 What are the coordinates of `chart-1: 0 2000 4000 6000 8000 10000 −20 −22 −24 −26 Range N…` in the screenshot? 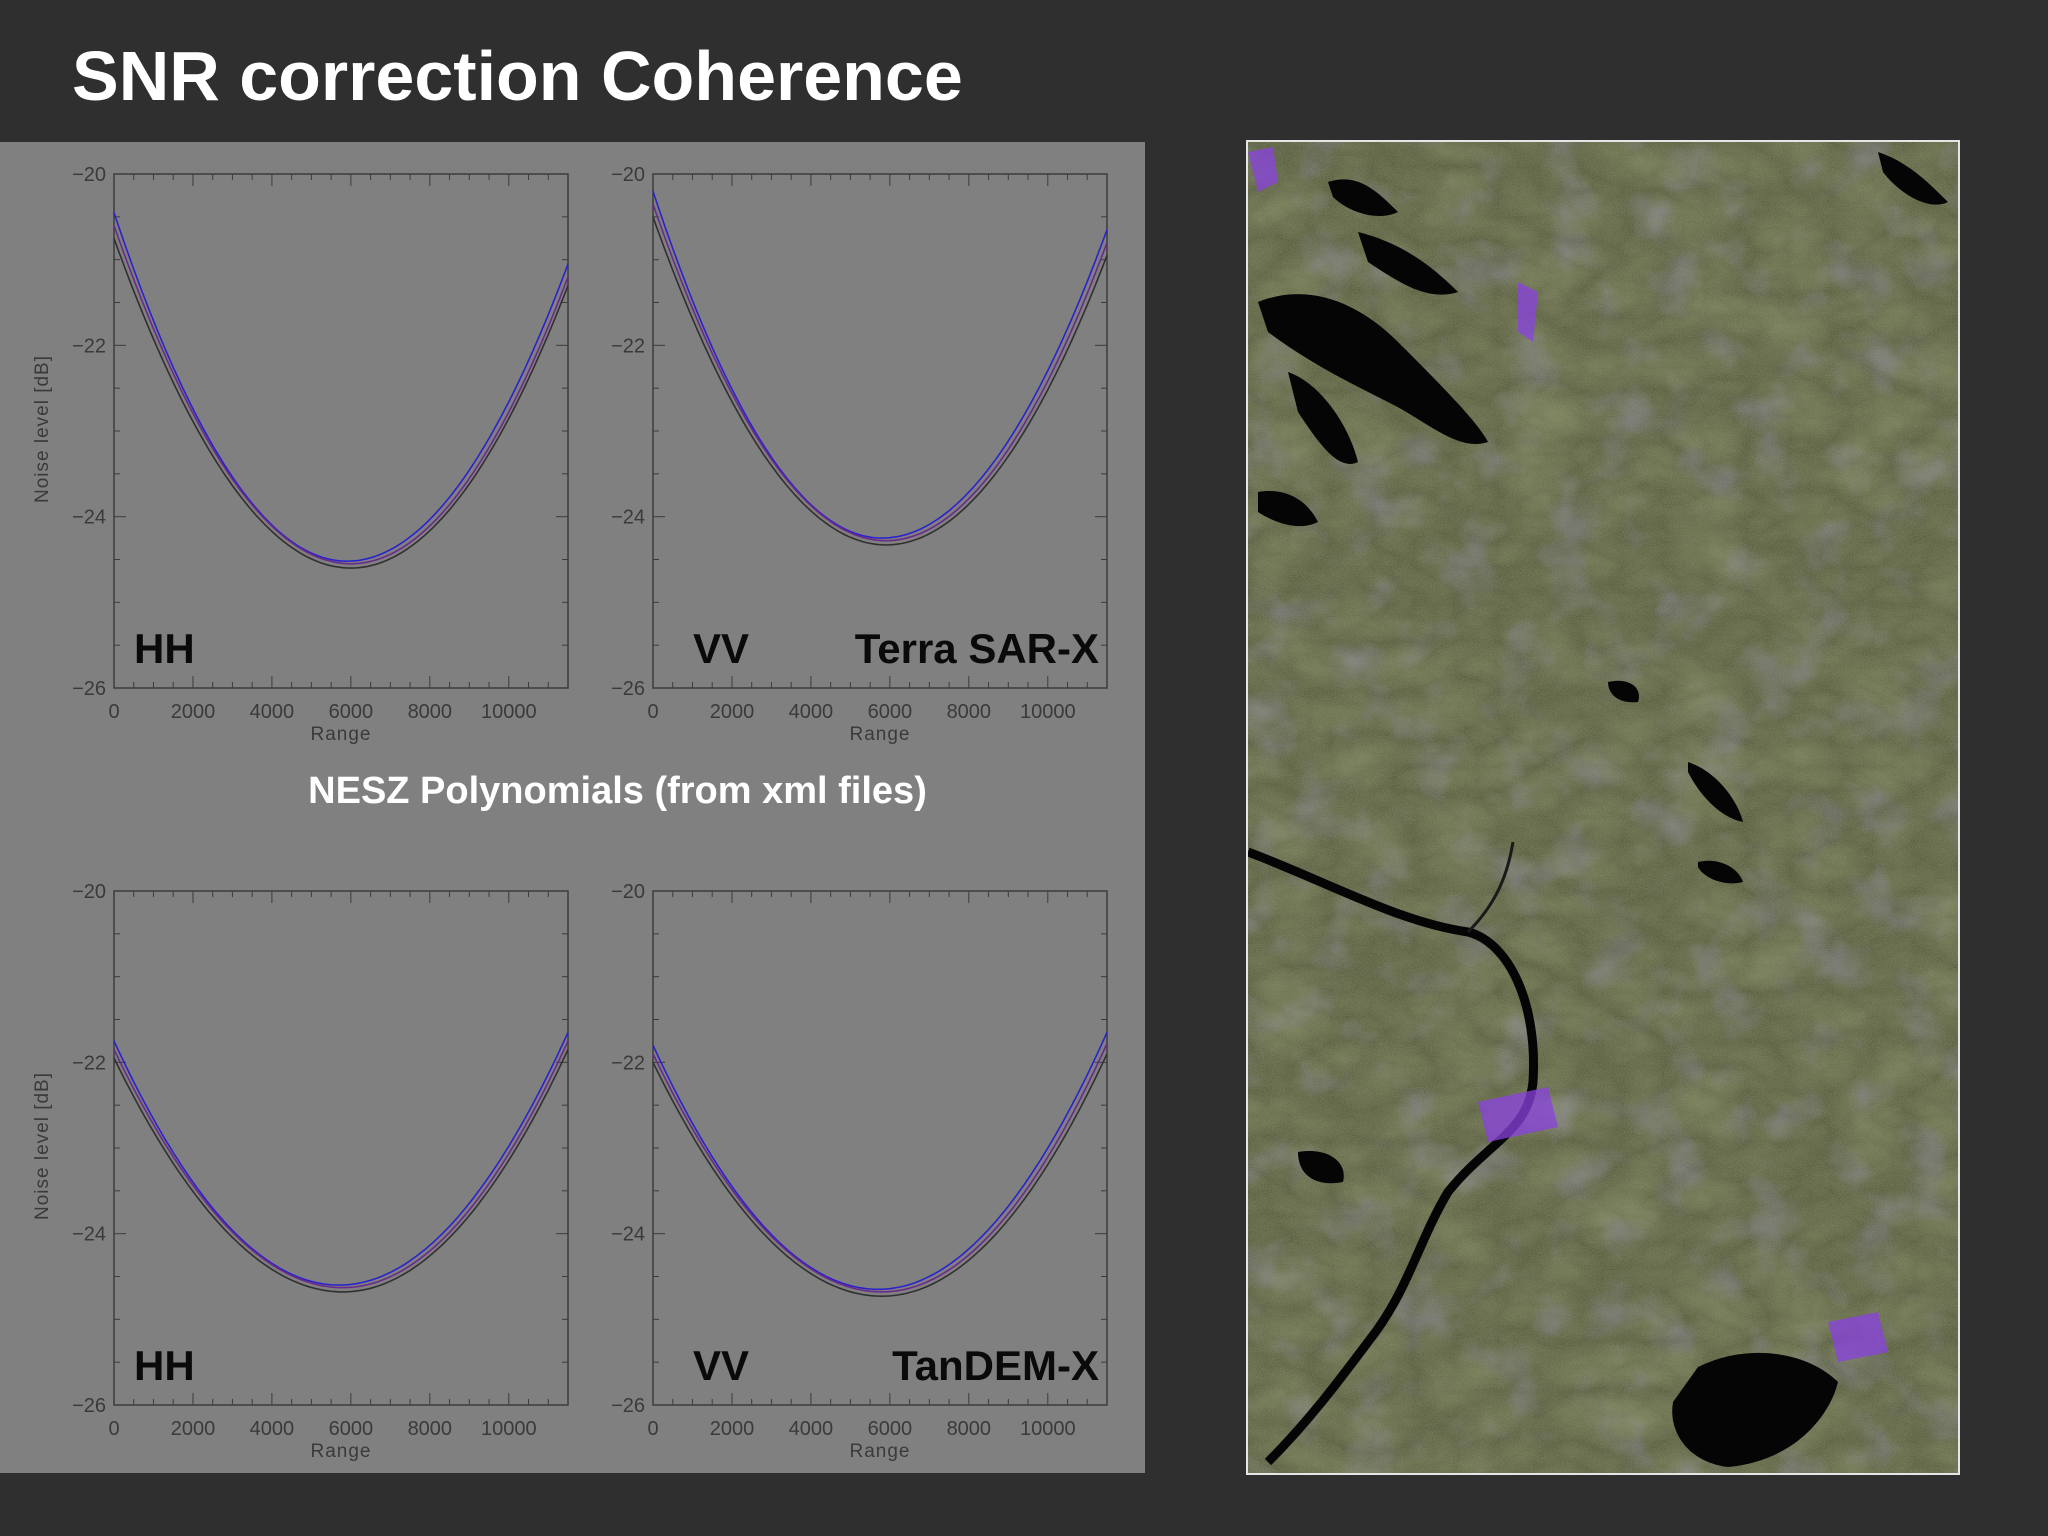 It's located at (300, 454).